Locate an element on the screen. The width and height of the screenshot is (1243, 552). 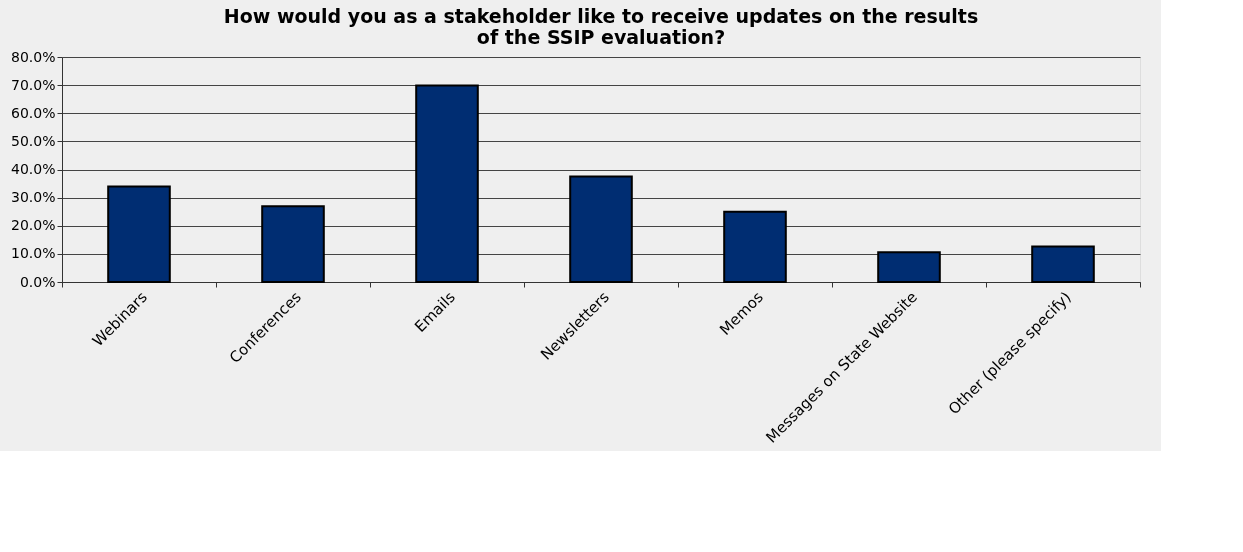
y-tick-label: 0.0% is located at coordinates (37, 281).